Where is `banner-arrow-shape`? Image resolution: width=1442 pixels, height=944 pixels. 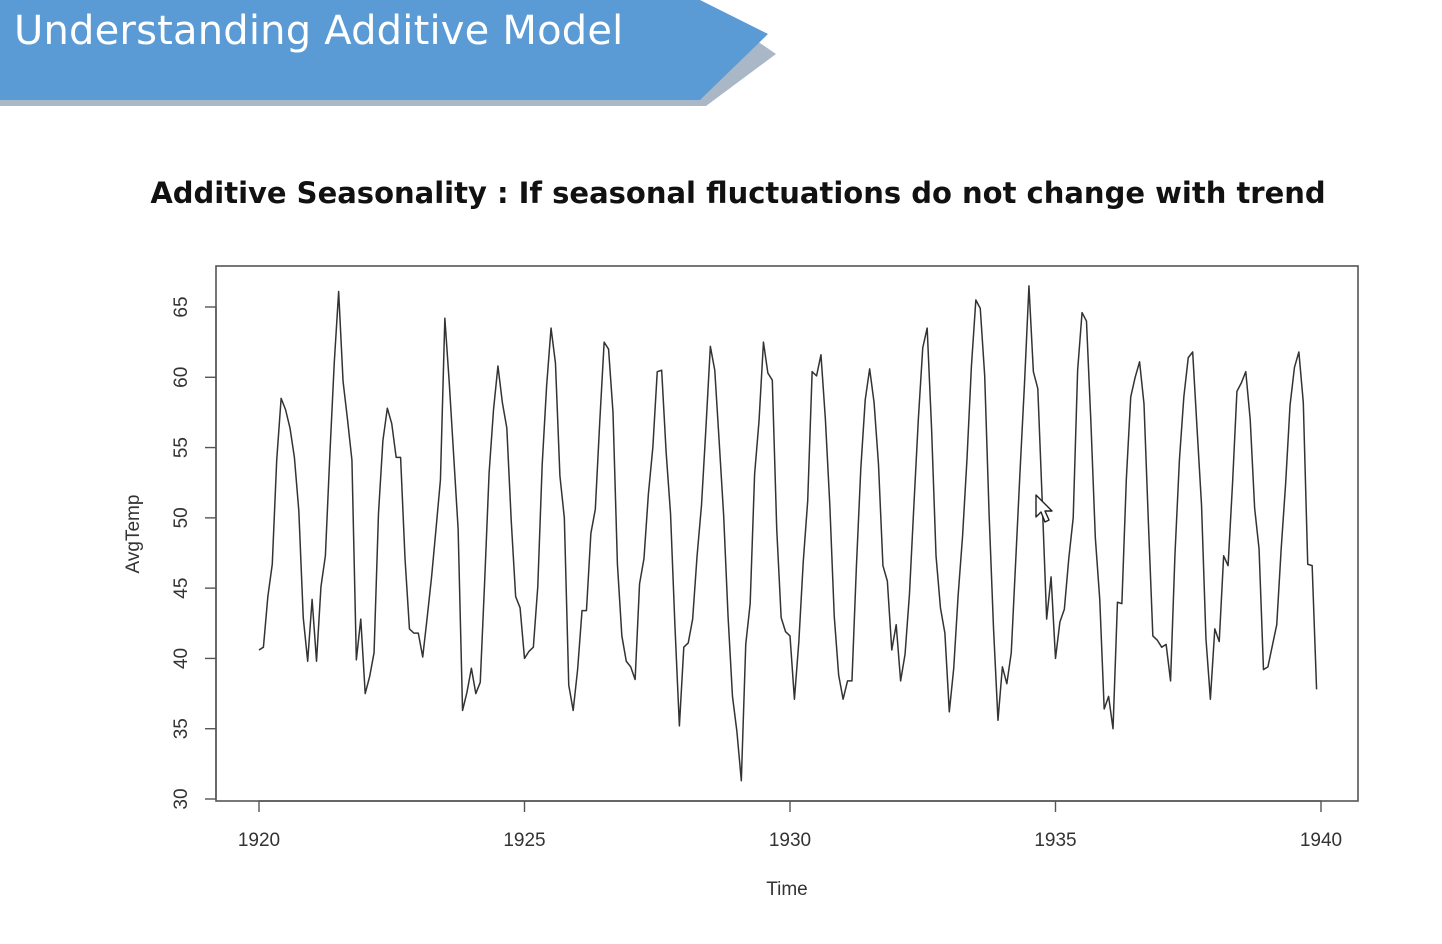 banner-arrow-shape is located at coordinates (388, 53).